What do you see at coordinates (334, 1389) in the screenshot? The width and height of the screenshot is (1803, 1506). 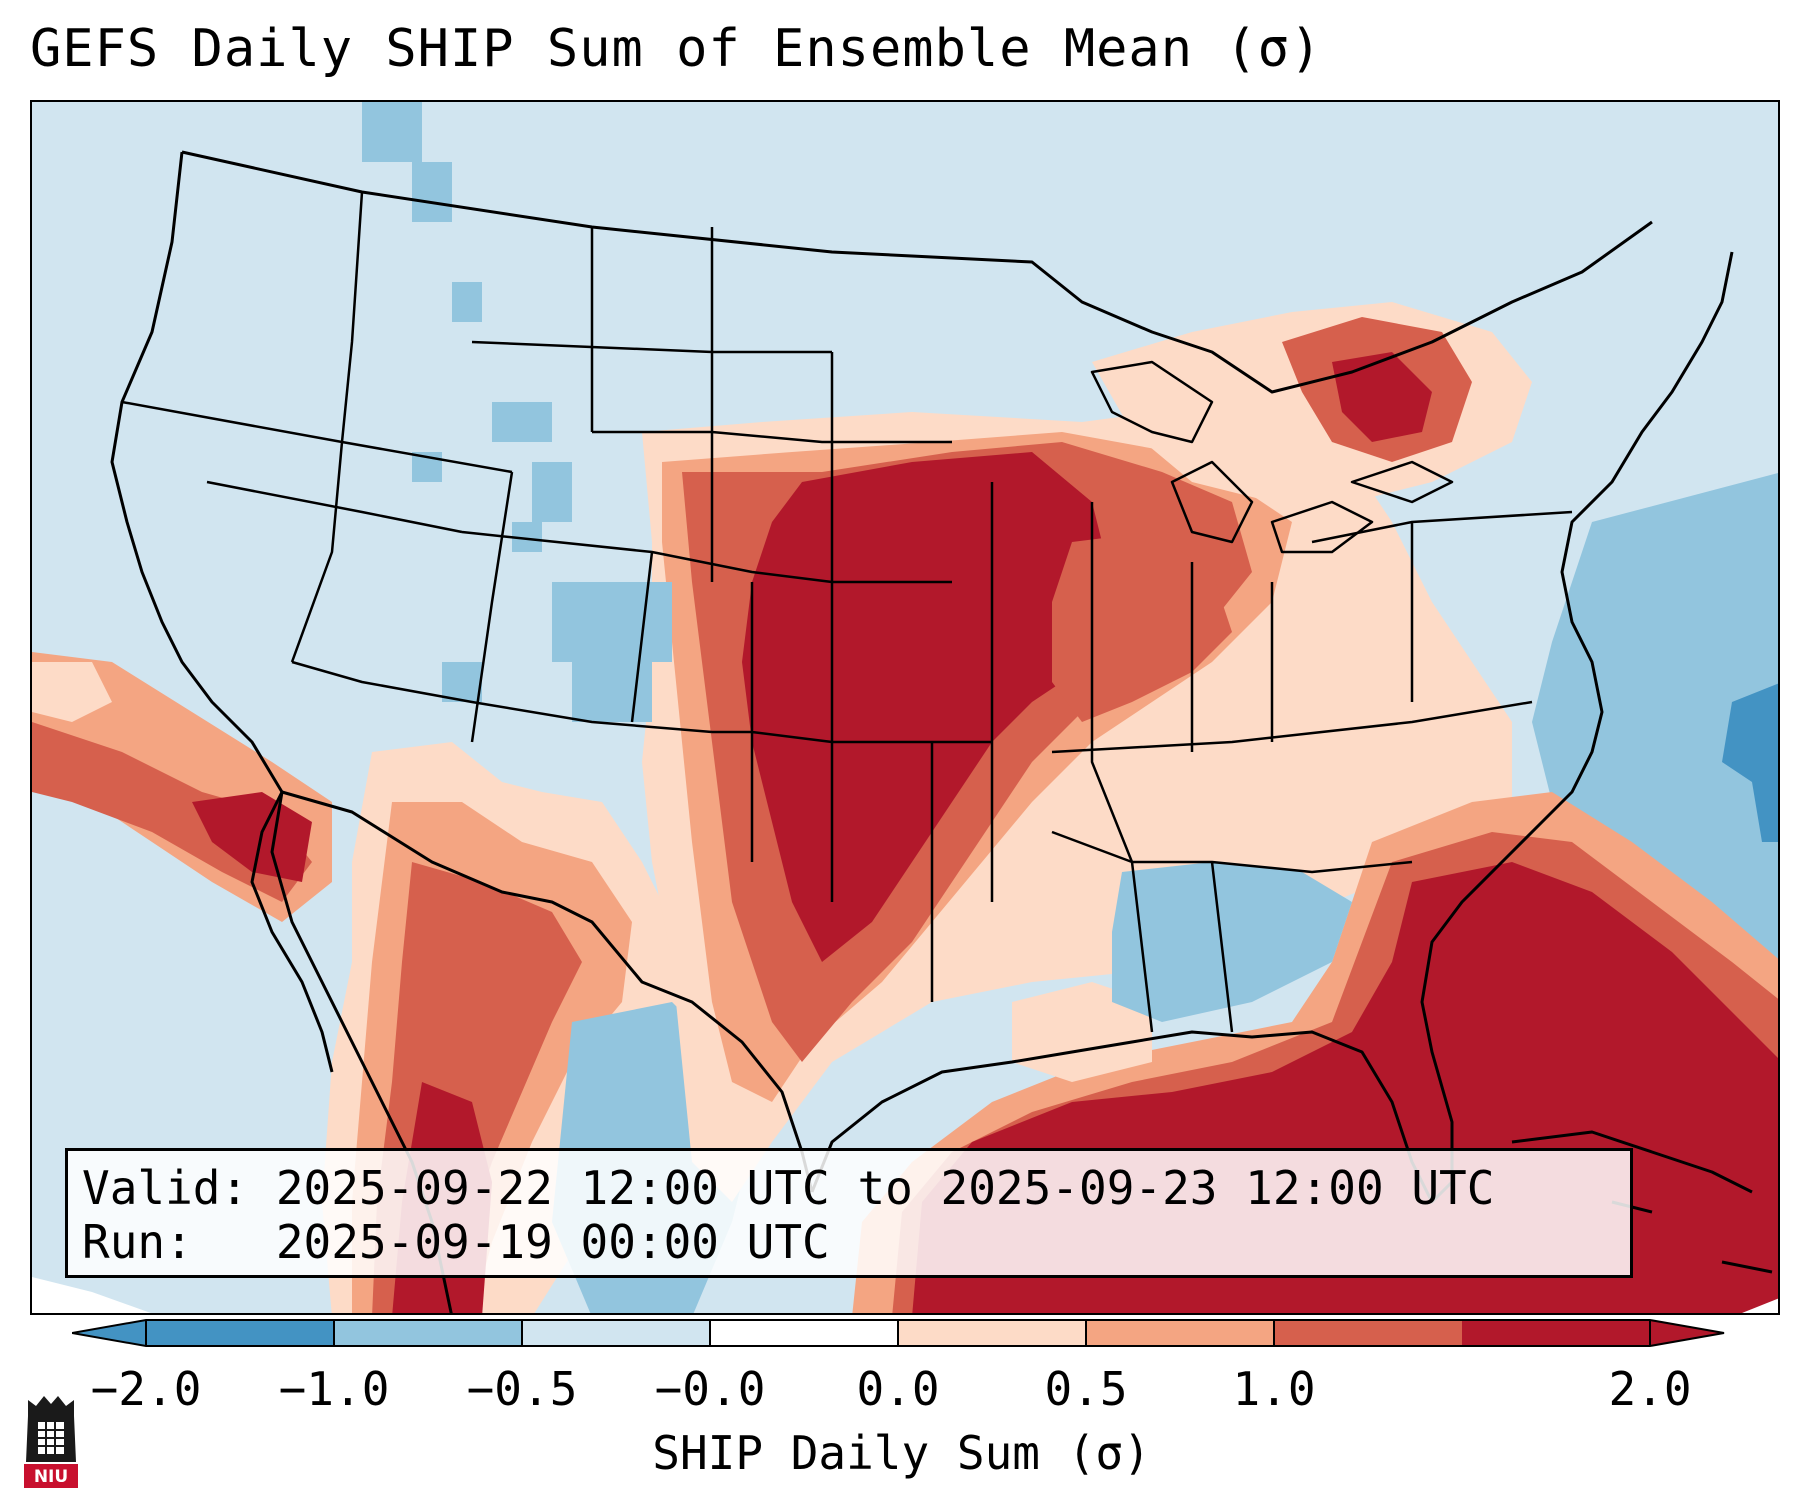 I see `colorbar-tick-label: −1.0` at bounding box center [334, 1389].